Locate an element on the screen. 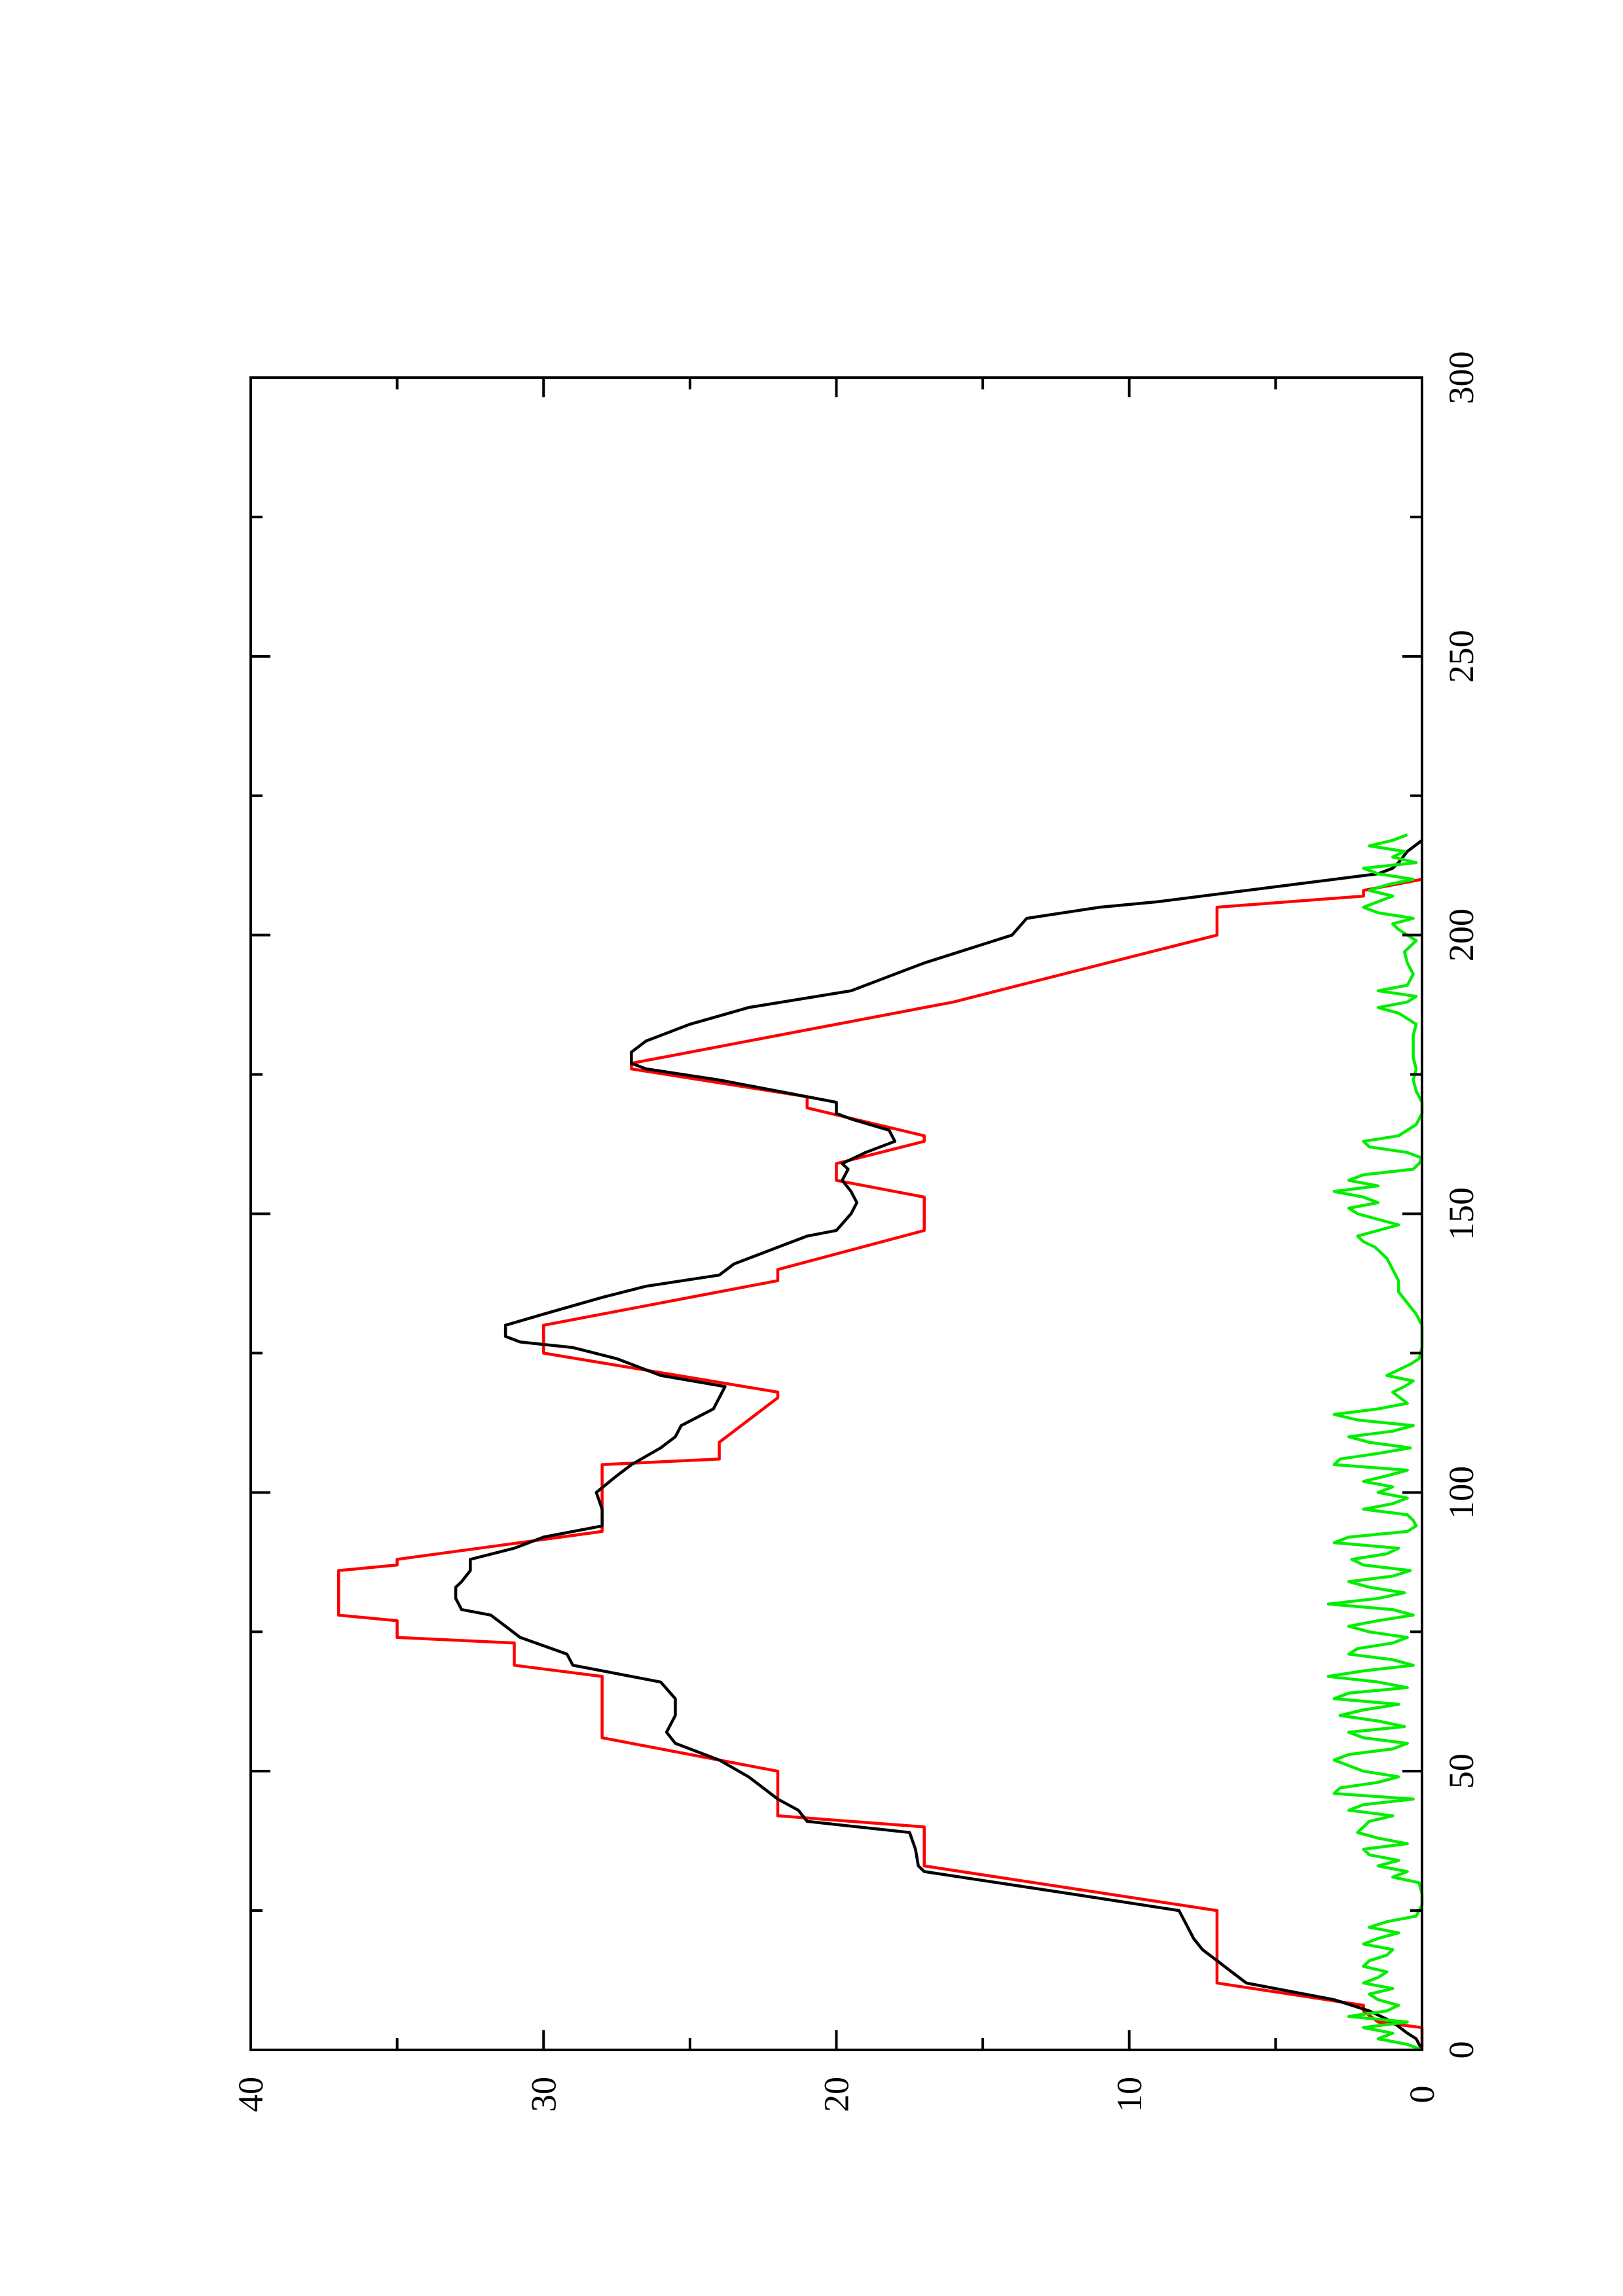 This screenshot has width=1623, height=2296. y-tick-label: 20 is located at coordinates (836, 2094).